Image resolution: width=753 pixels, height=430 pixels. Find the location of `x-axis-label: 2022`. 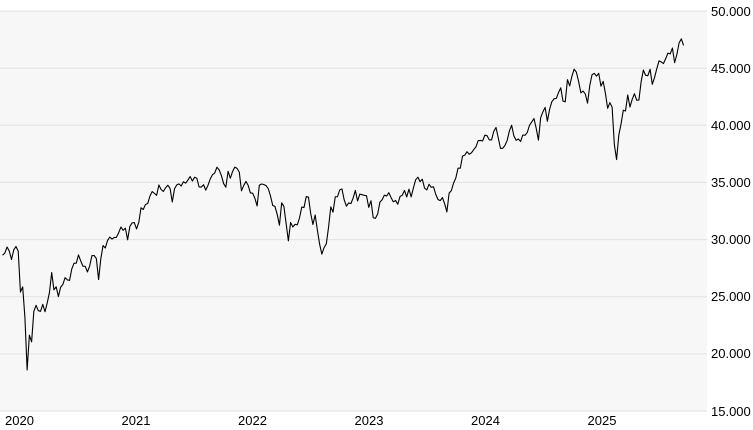

x-axis-label: 2022 is located at coordinates (252, 420).